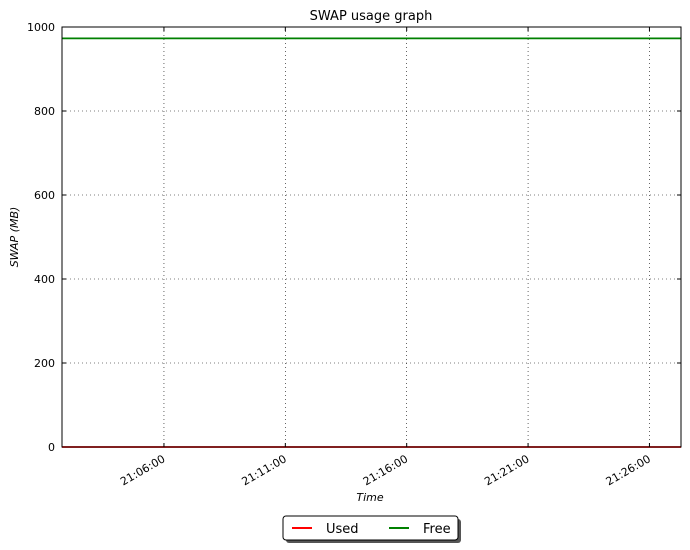  What do you see at coordinates (44, 279) in the screenshot?
I see `y-tick-label: 400` at bounding box center [44, 279].